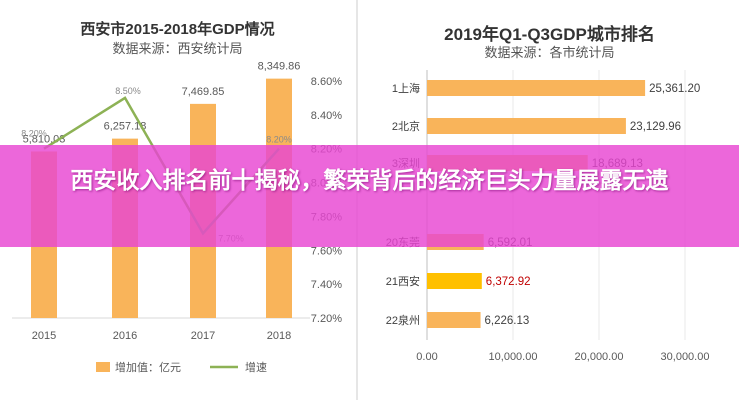  Describe the element at coordinates (256, 367) in the screenshot. I see `legend-line-label: 增速` at that location.